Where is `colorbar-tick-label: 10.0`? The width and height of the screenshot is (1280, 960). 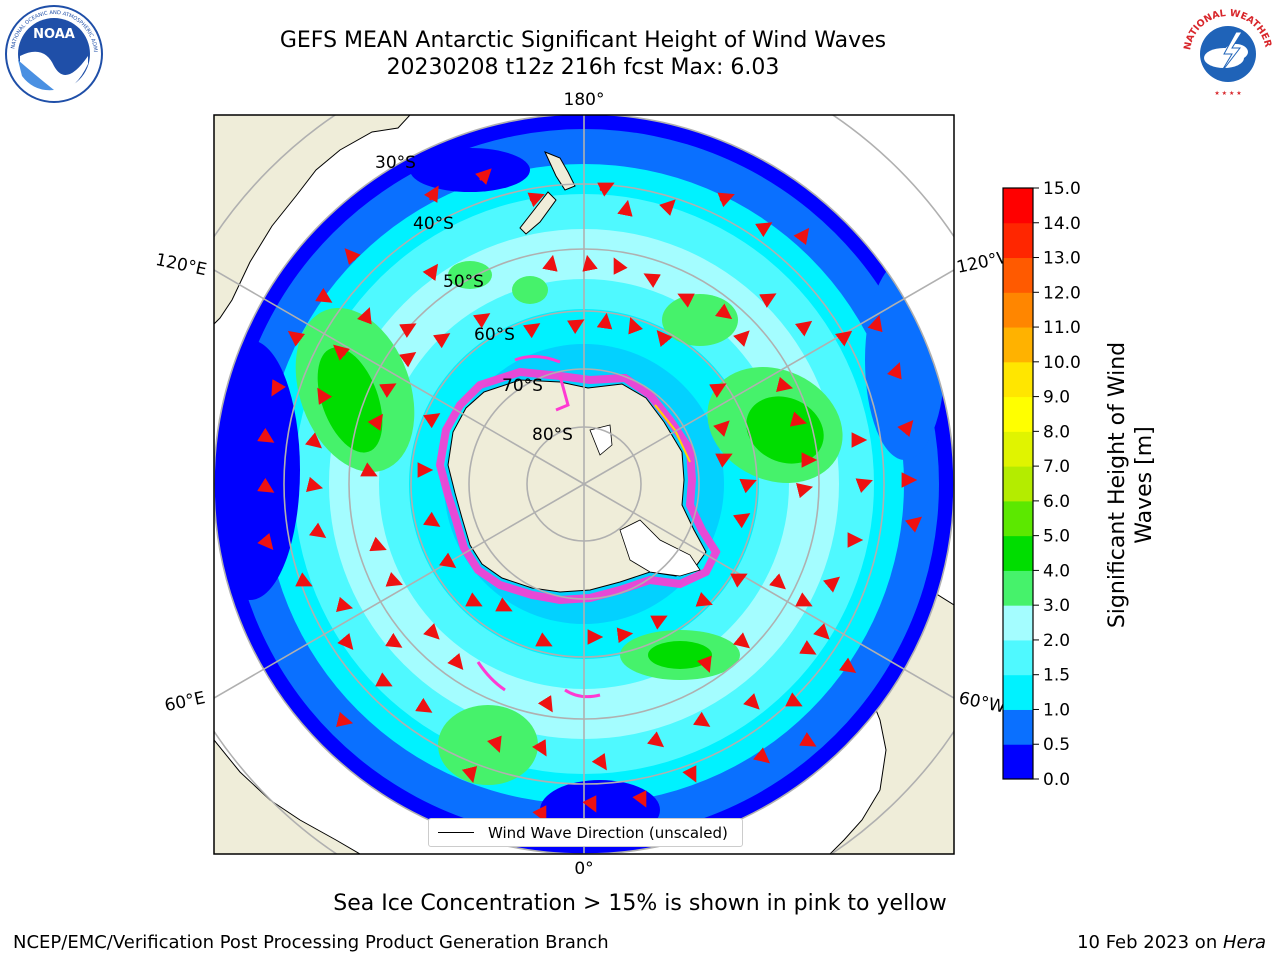
colorbar-tick-label: 10.0 is located at coordinates (1062, 363).